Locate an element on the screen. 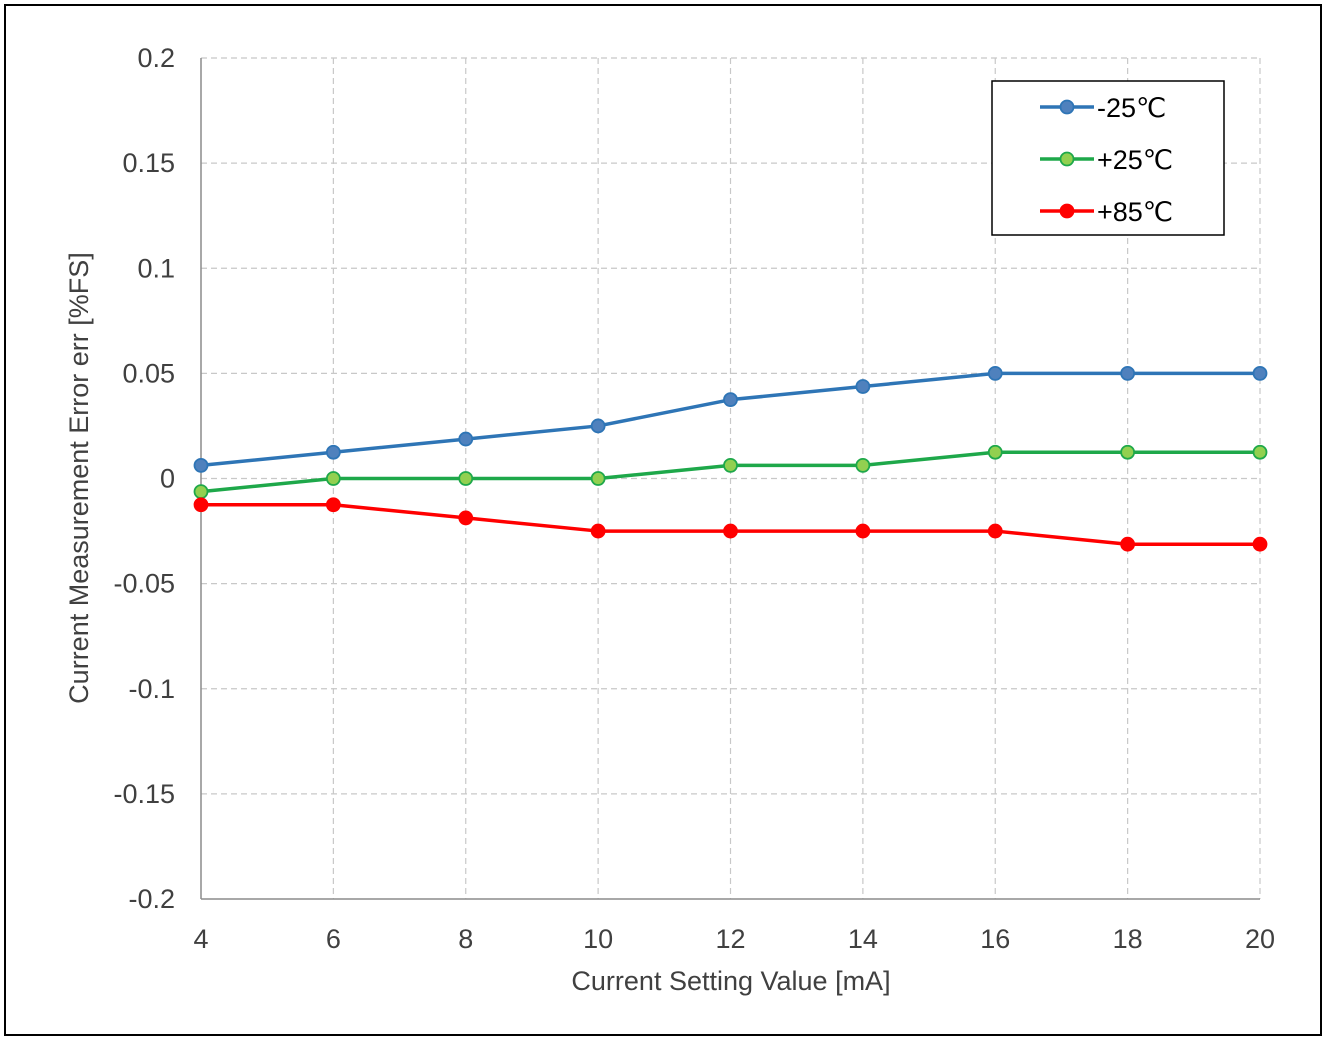 This screenshot has height=1041, width=1328. legend-box is located at coordinates (1108, 158).